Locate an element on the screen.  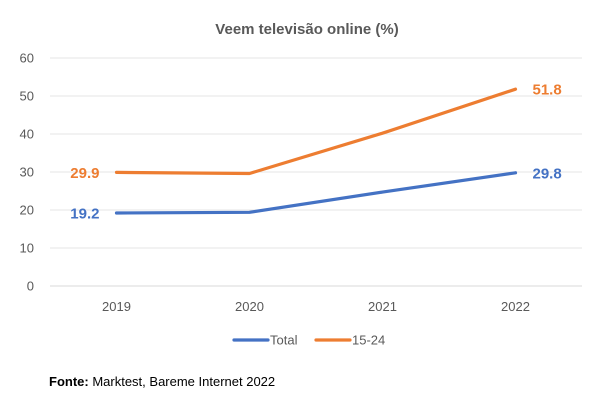
x-tick-label: 2019 is located at coordinates (116, 306).